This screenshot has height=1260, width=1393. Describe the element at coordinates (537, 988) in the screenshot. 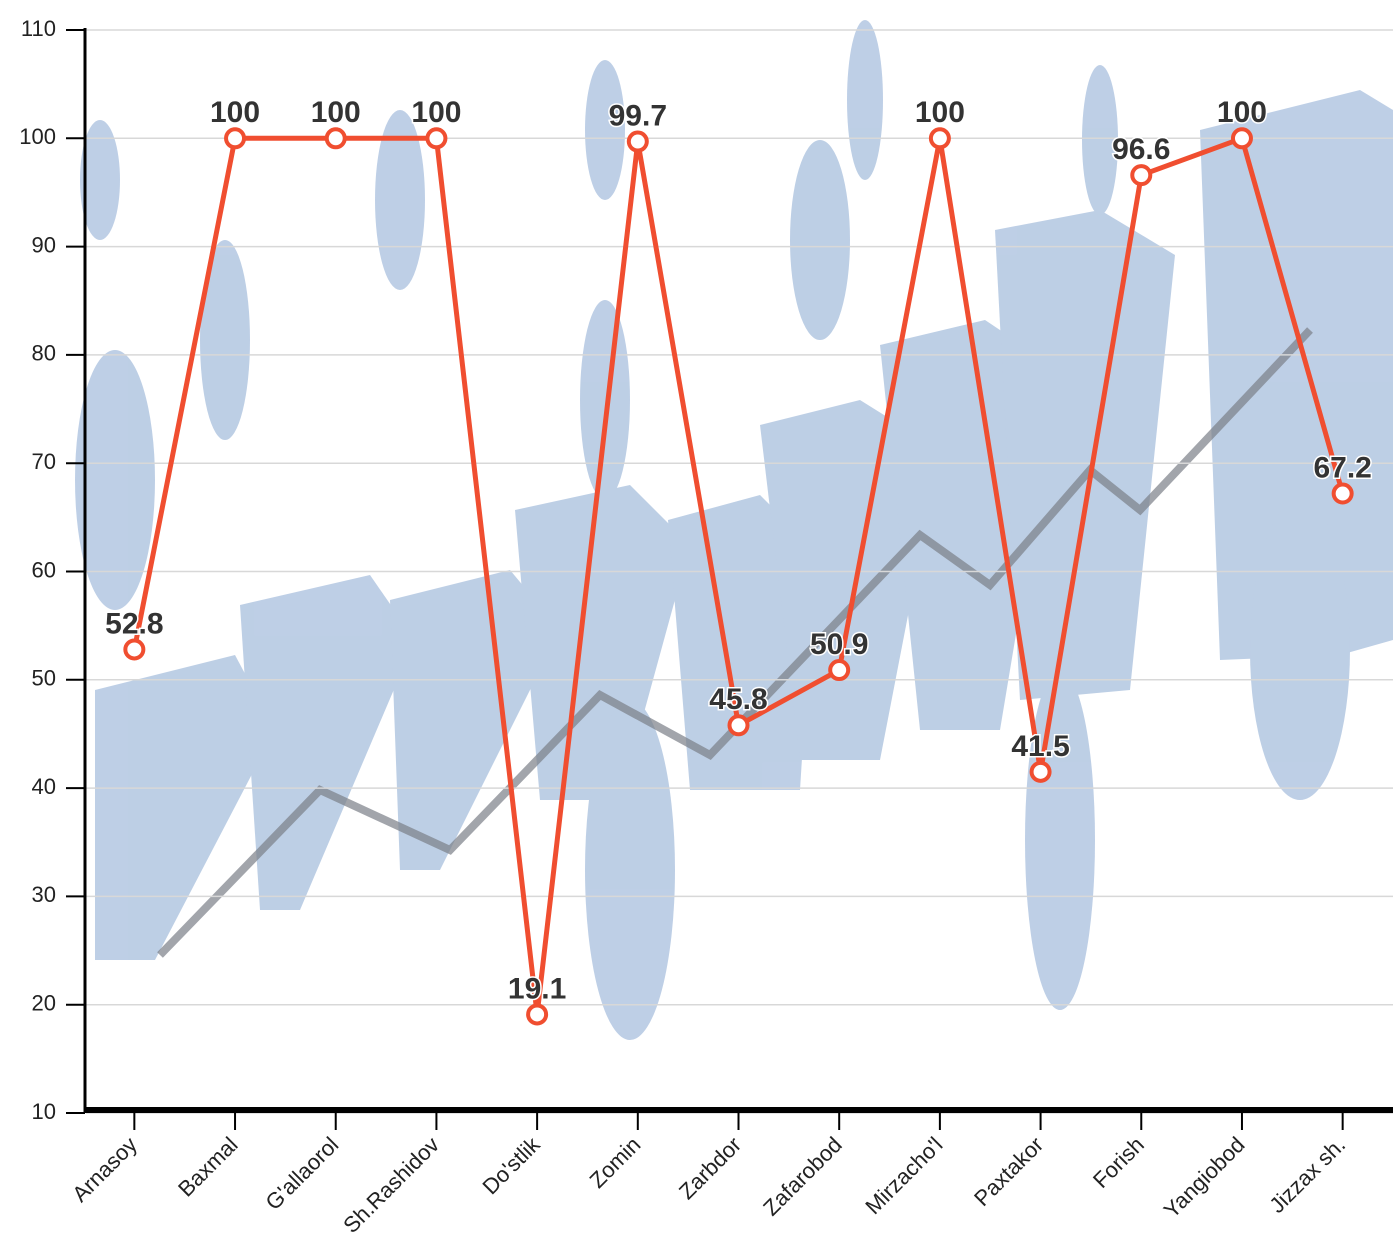

I see `data-label: 19.1` at that location.